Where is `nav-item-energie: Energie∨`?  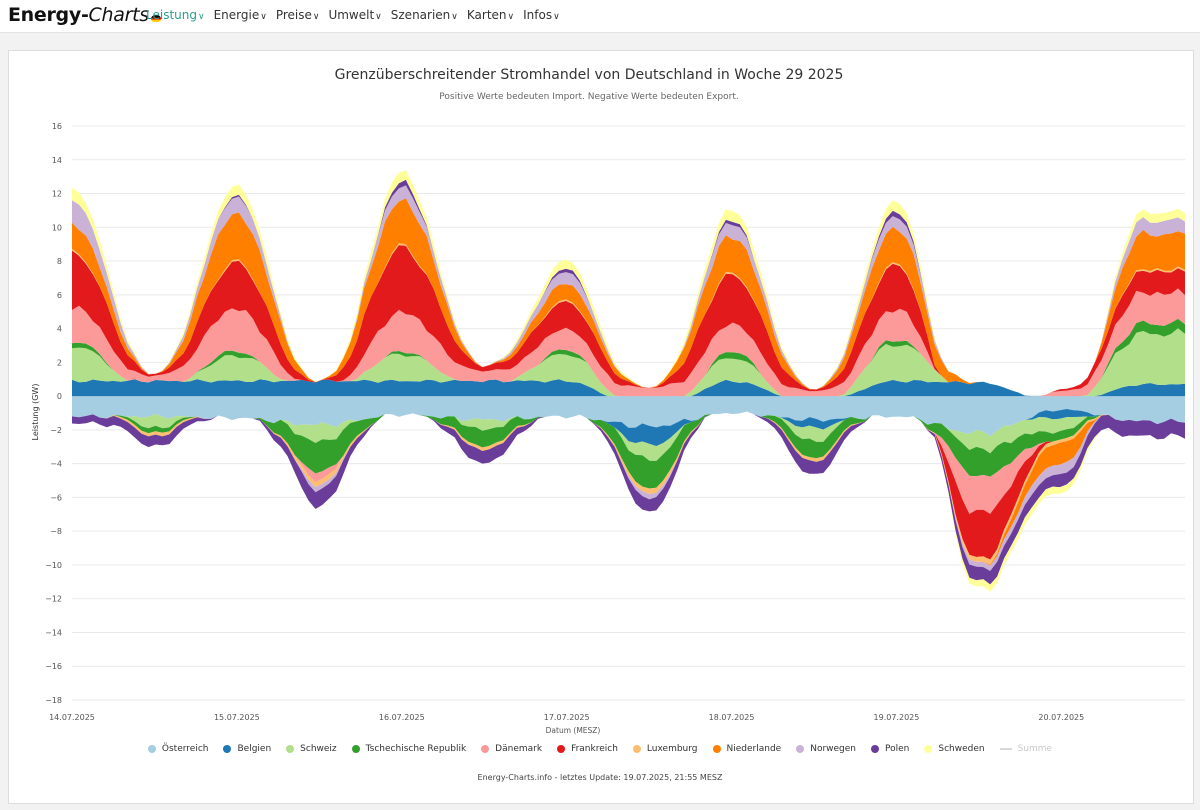
nav-item-energie: Energie∨ is located at coordinates (240, 15).